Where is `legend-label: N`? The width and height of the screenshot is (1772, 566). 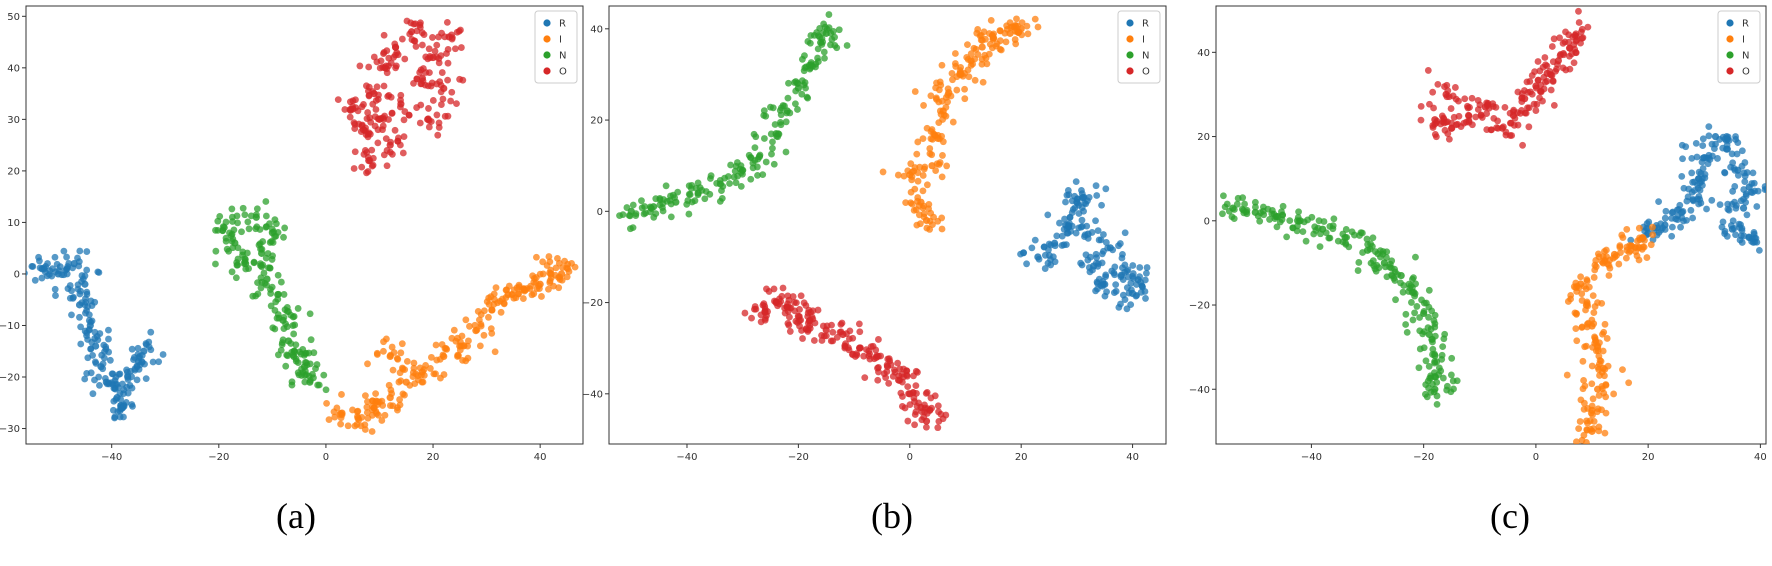
legend-label: N is located at coordinates (1745, 56).